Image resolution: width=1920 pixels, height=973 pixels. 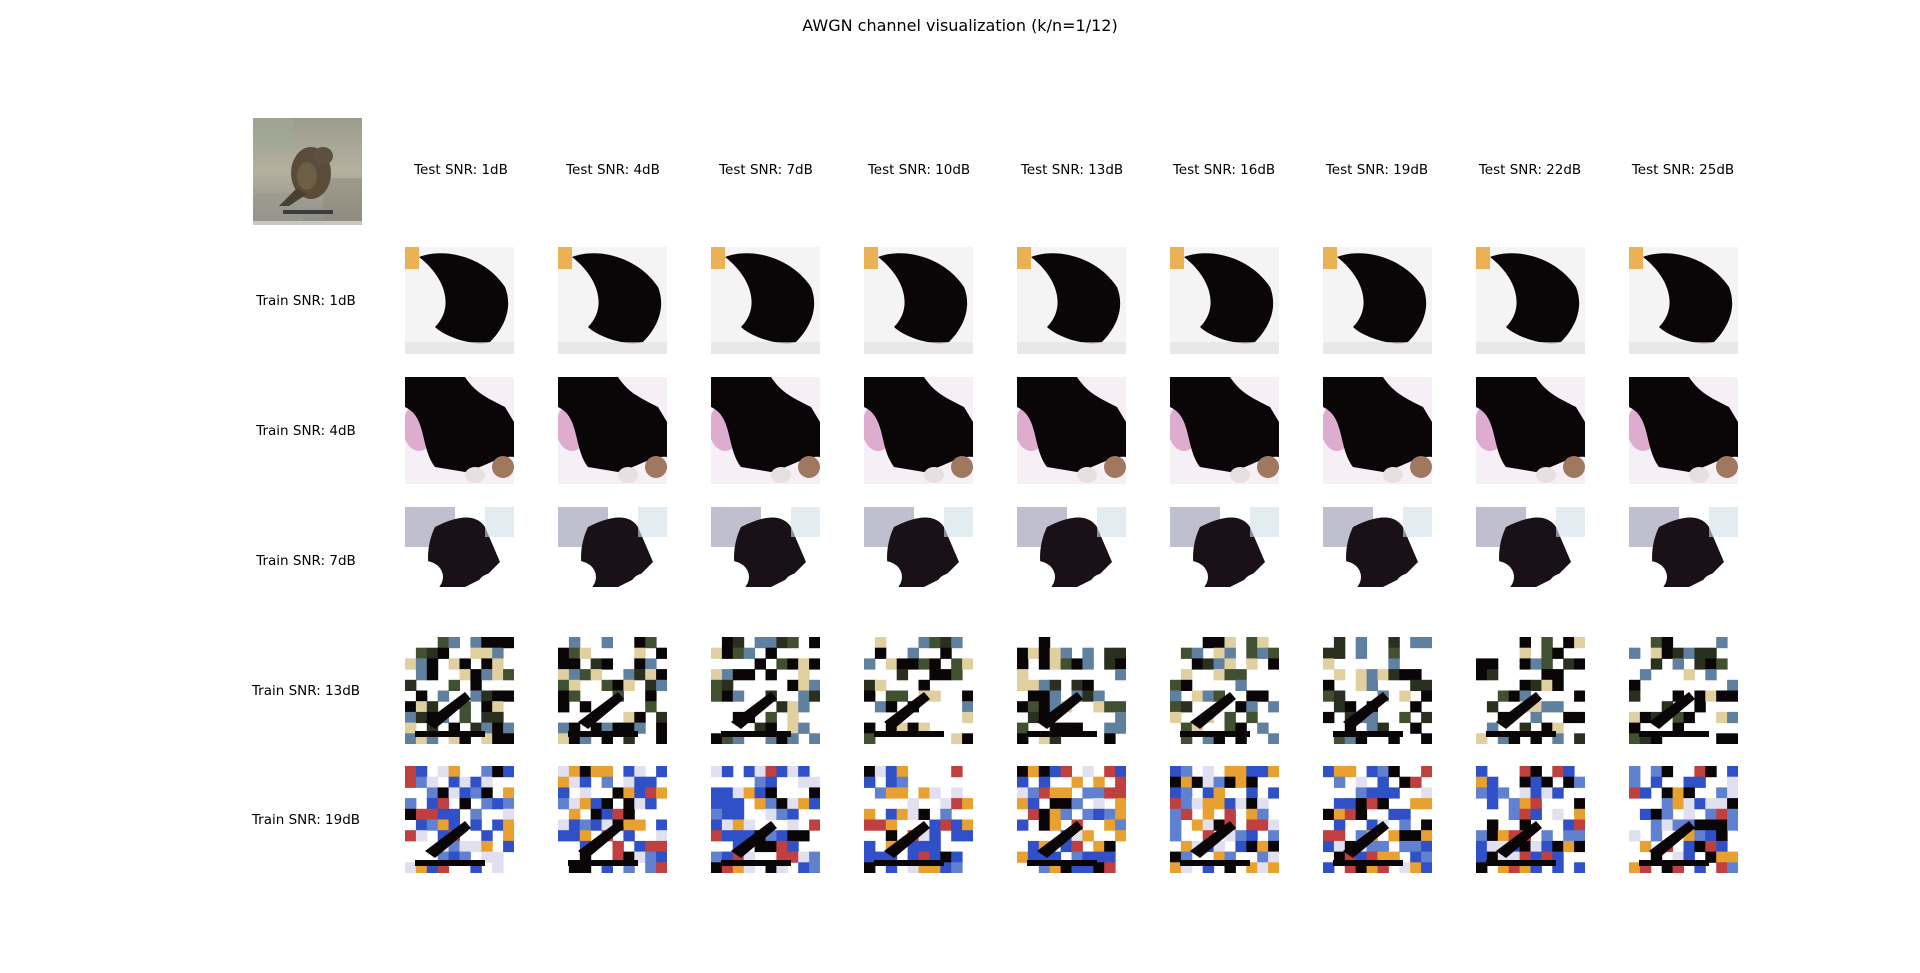 What do you see at coordinates (919, 170) in the screenshot?
I see `column-label-test-snr-10: Test SNR: 10dB` at bounding box center [919, 170].